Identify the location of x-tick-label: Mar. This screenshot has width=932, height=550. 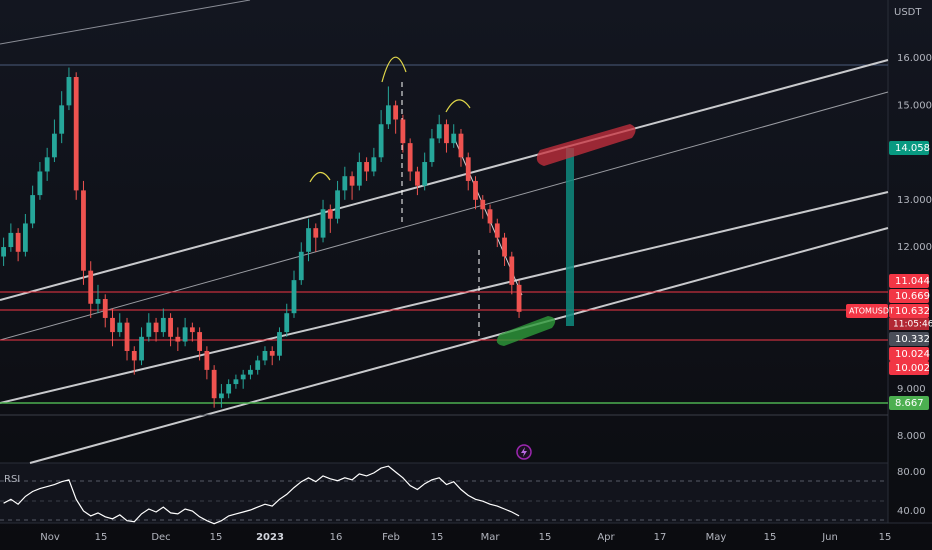
(491, 537).